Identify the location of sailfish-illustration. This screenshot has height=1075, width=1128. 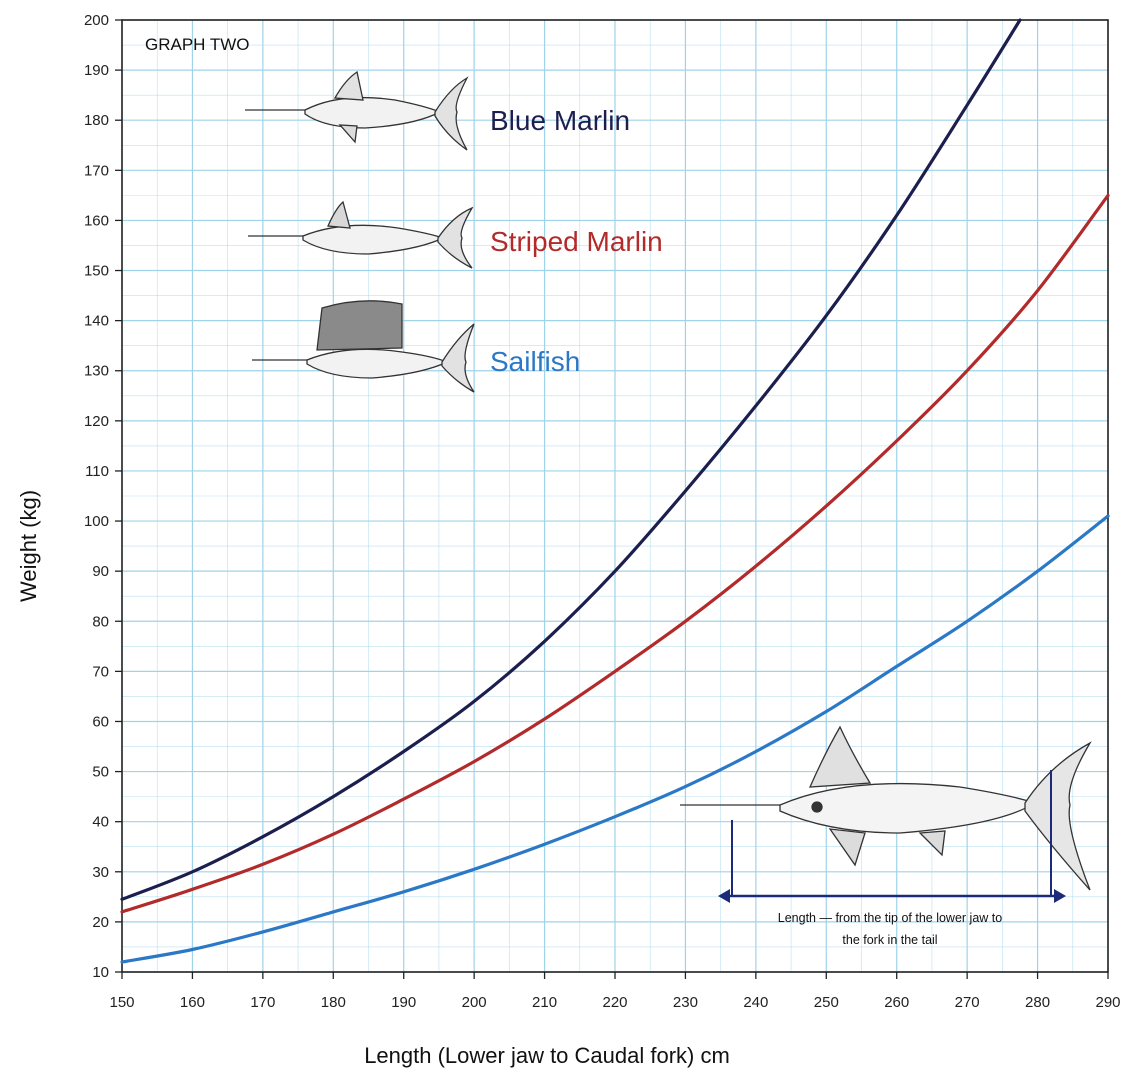
(363, 346).